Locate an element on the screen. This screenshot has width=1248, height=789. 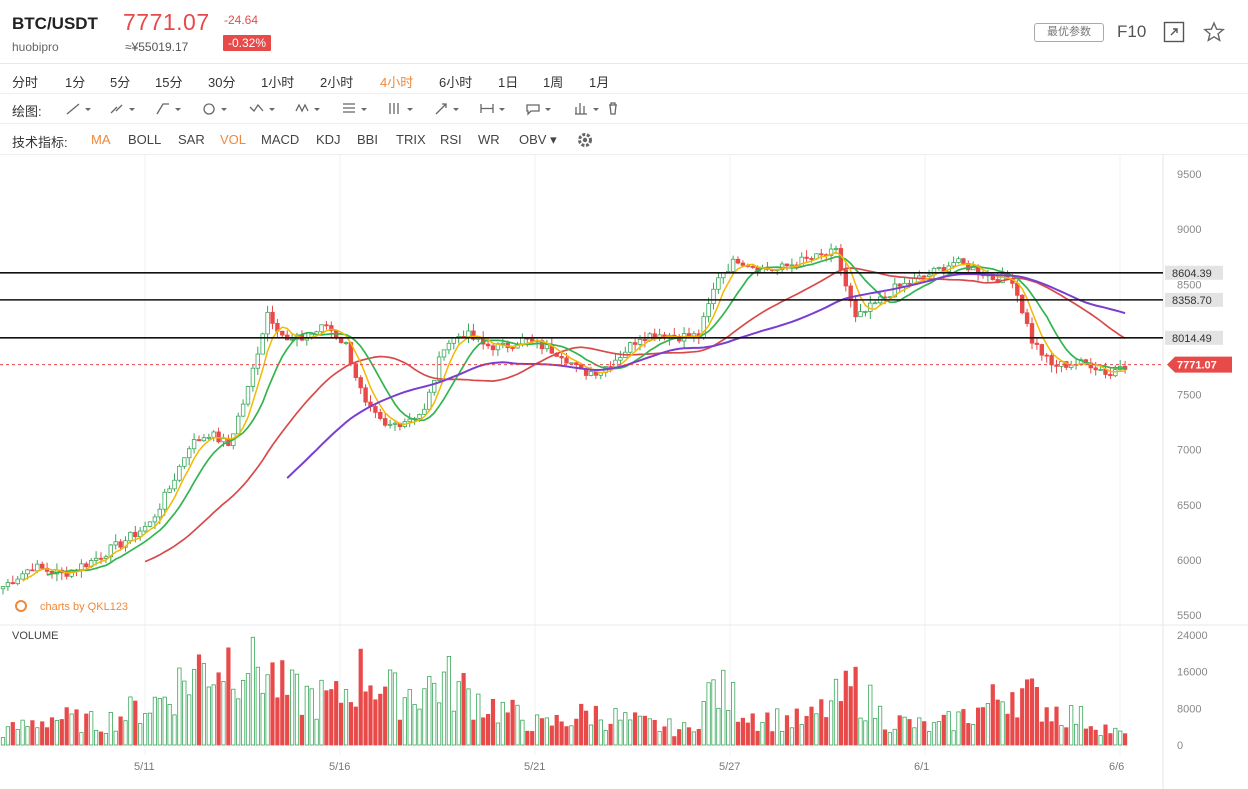
settings-gear-icon is located at coordinates (585, 140).